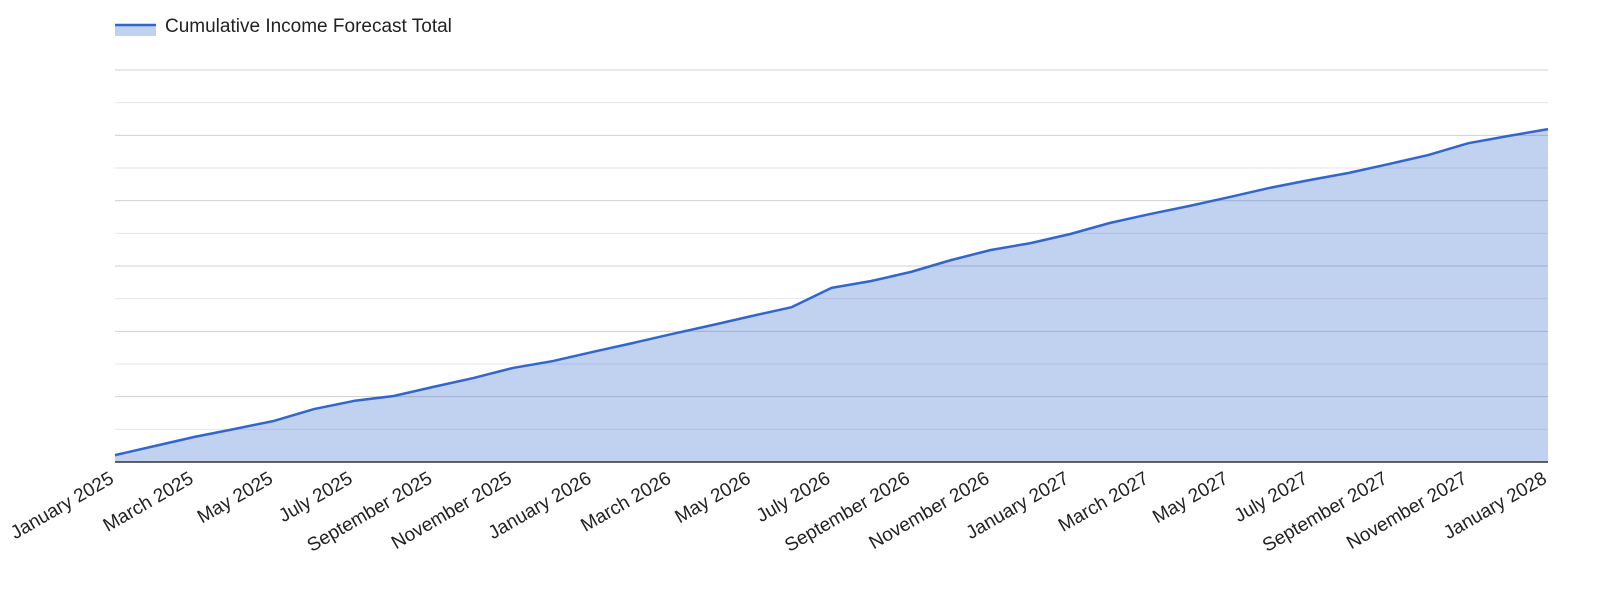 The width and height of the screenshot is (1600, 589). What do you see at coordinates (1190, 498) in the screenshot?
I see `x-tick-label: May 2027` at bounding box center [1190, 498].